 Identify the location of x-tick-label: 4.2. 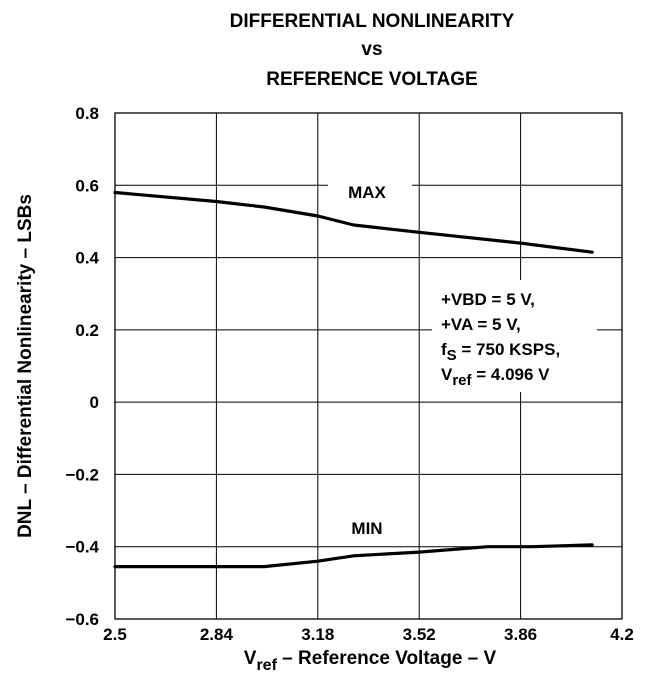
(622, 634).